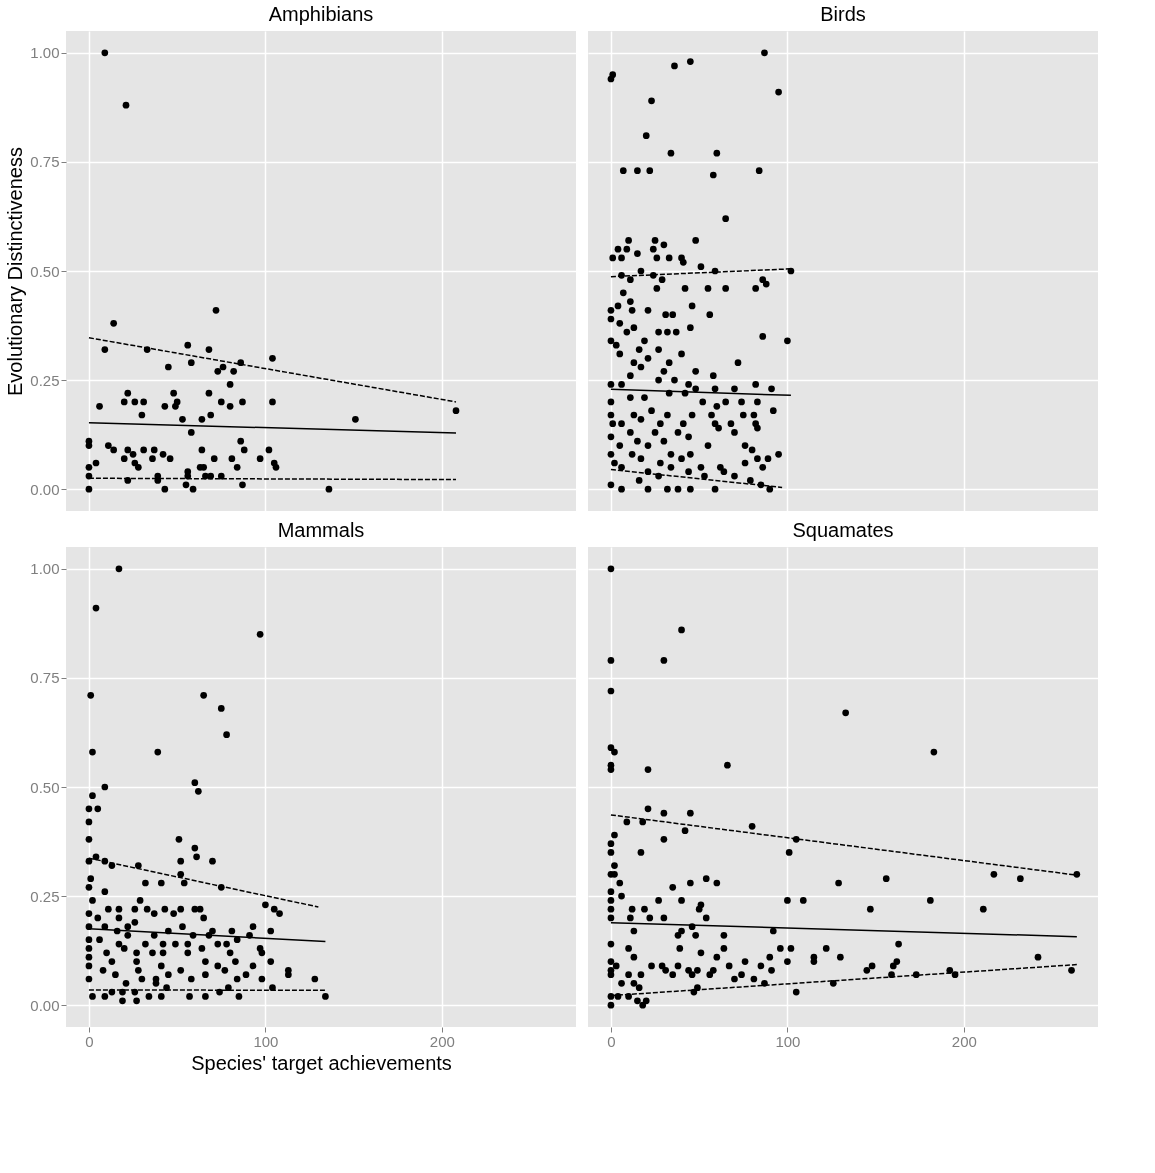 The image size is (1155, 1173). I want to click on x-axis-title: Species' target achievements, so click(321, 1062).